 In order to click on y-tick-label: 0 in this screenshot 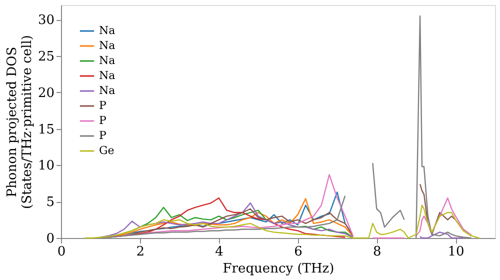, I will do `click(50, 239)`.